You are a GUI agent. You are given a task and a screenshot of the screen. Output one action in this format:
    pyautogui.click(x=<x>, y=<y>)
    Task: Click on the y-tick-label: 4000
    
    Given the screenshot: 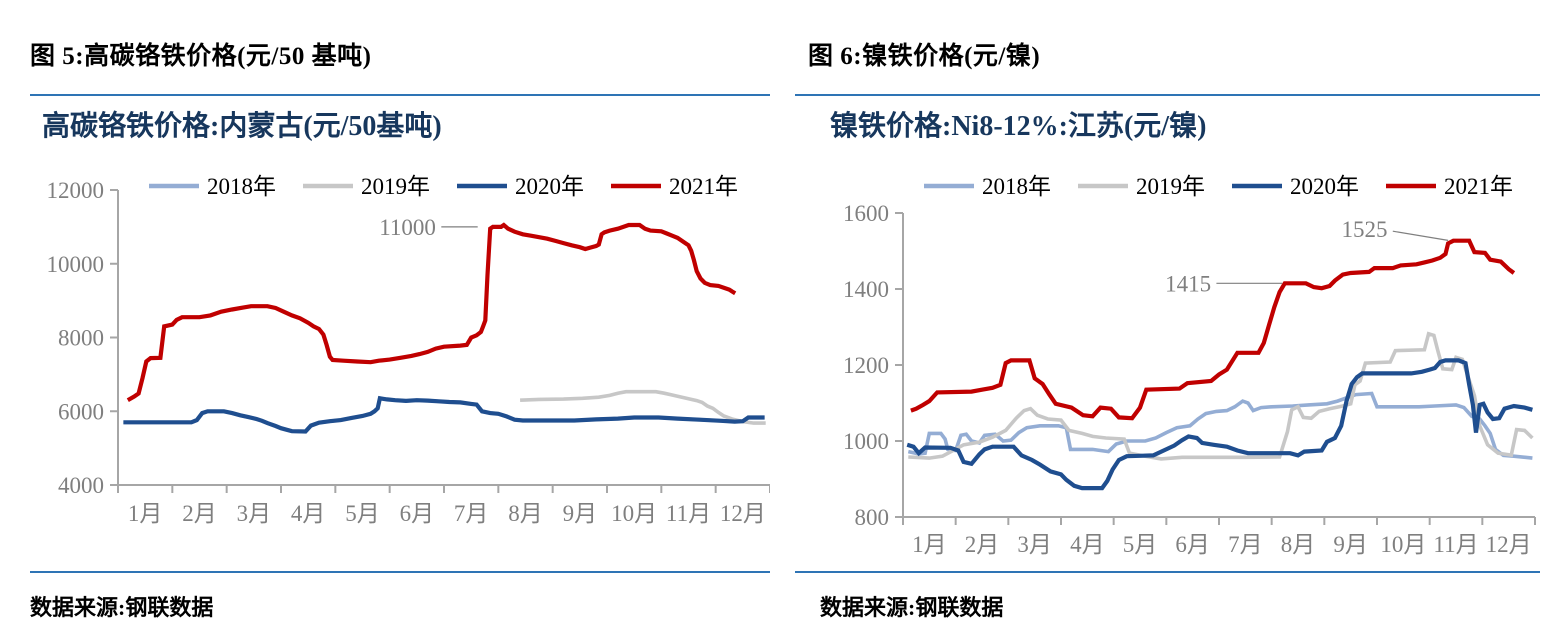 What is the action you would take?
    pyautogui.click(x=81, y=485)
    